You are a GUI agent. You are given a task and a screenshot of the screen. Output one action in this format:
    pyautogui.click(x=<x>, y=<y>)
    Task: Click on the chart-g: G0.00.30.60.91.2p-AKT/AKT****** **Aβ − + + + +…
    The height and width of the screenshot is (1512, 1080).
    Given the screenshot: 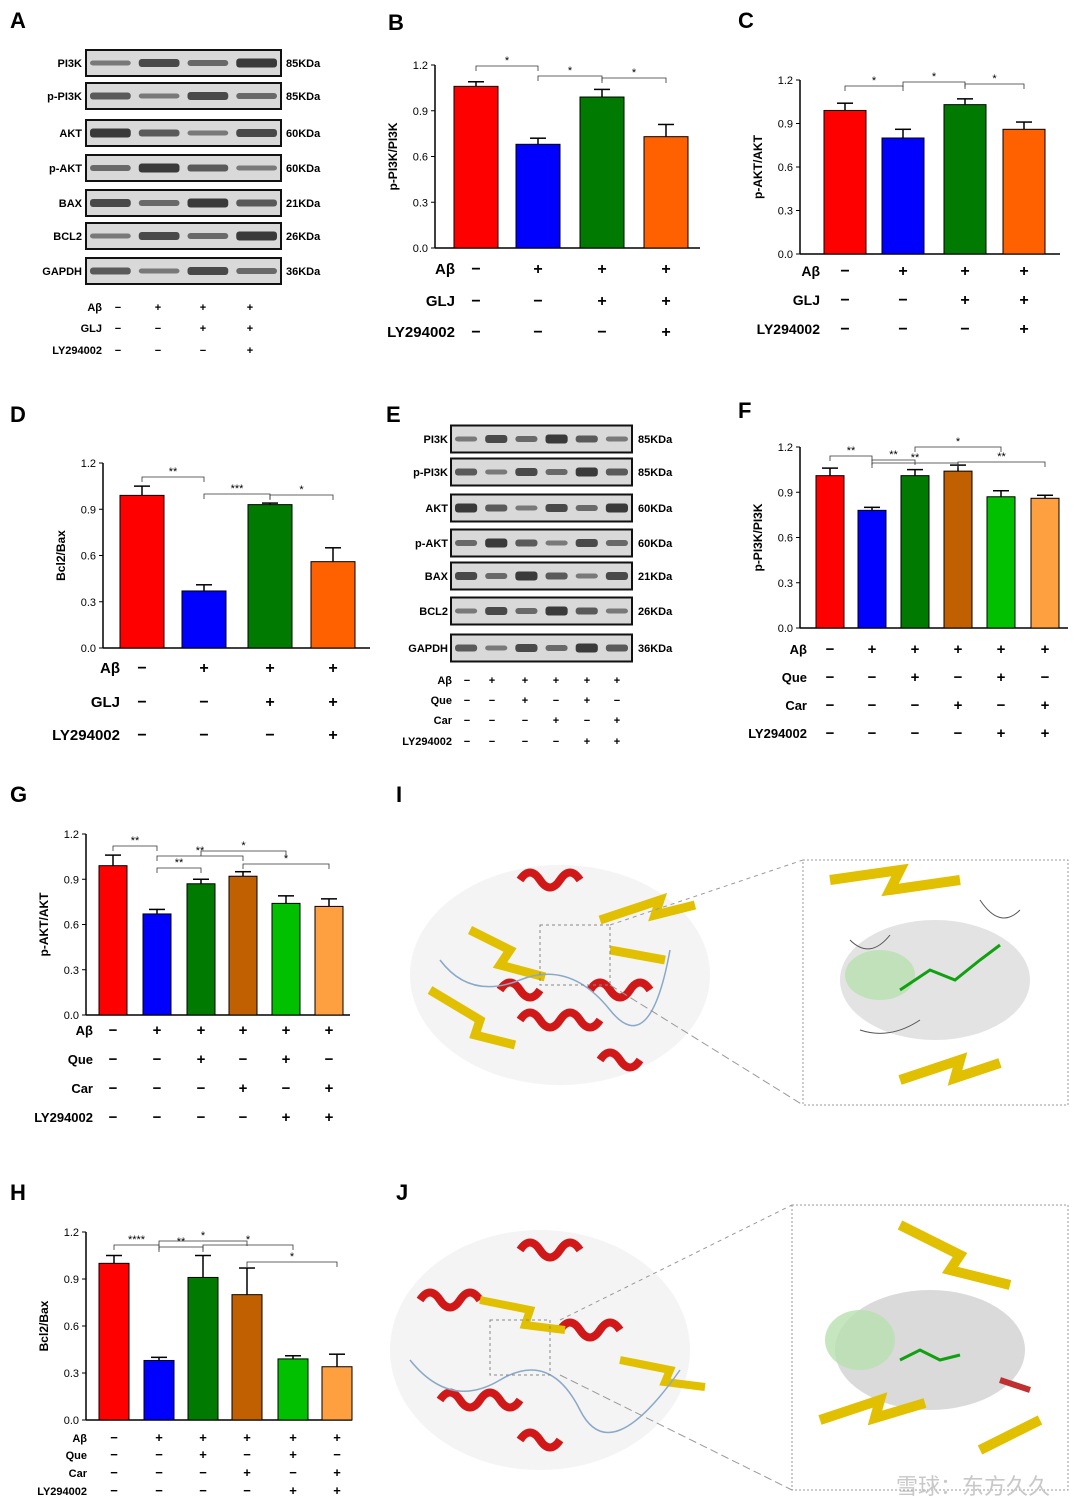 What is the action you would take?
    pyautogui.click(x=180, y=954)
    